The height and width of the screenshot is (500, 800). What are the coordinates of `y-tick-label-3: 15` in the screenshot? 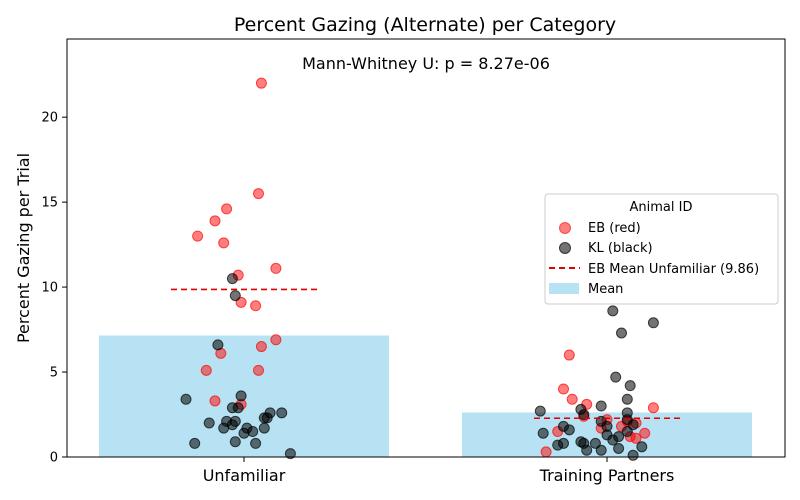 It's located at (49, 203).